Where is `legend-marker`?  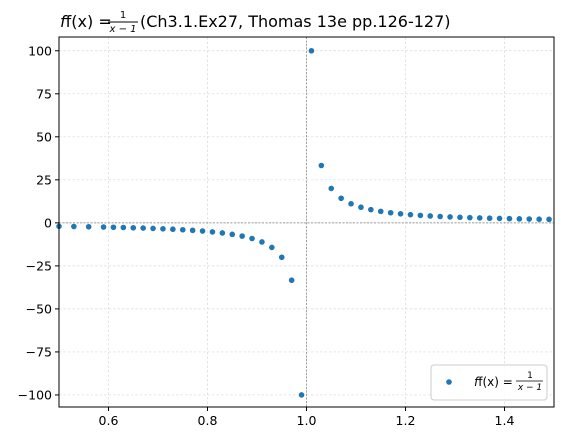 legend-marker is located at coordinates (449, 382).